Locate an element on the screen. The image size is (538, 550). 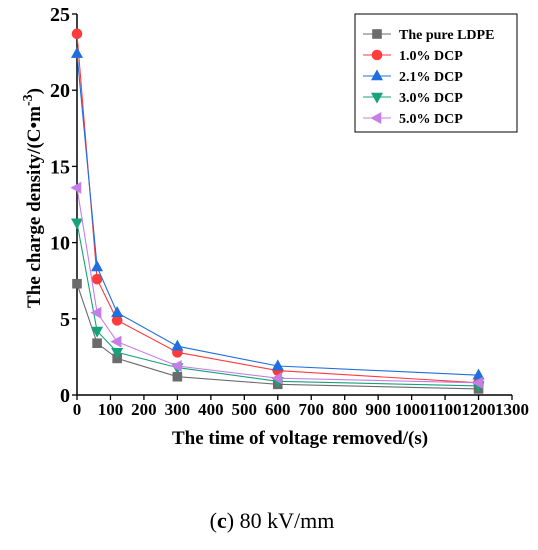
x-tick-label: 900 is located at coordinates (378, 409).